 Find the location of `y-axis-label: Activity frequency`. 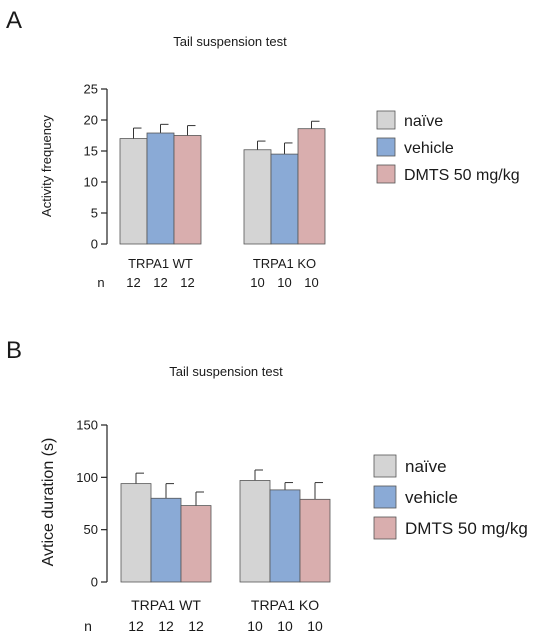

y-axis-label: Activity frequency is located at coordinates (46, 166).